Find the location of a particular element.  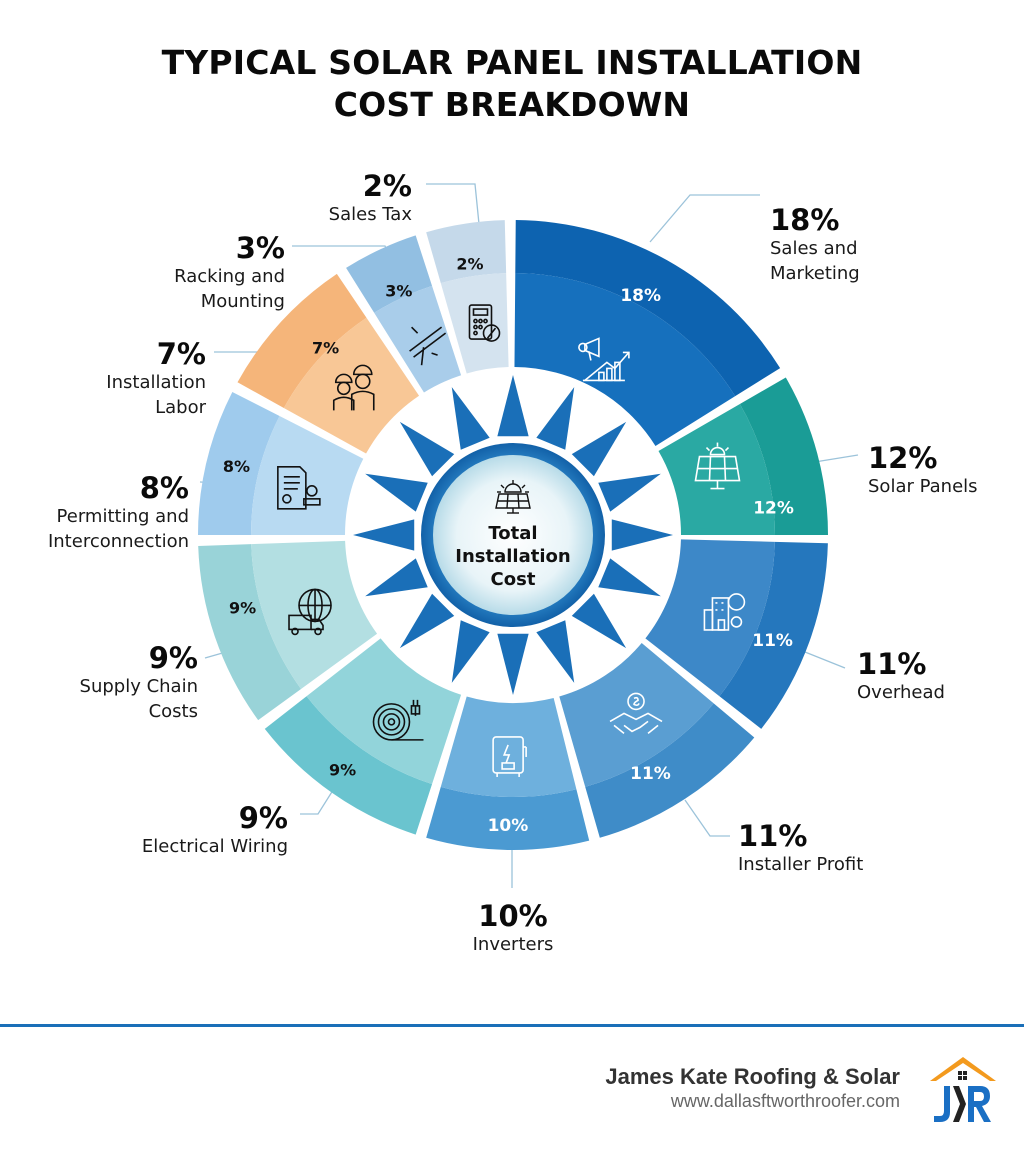

segment-inner-overhead is located at coordinates (710, 618).